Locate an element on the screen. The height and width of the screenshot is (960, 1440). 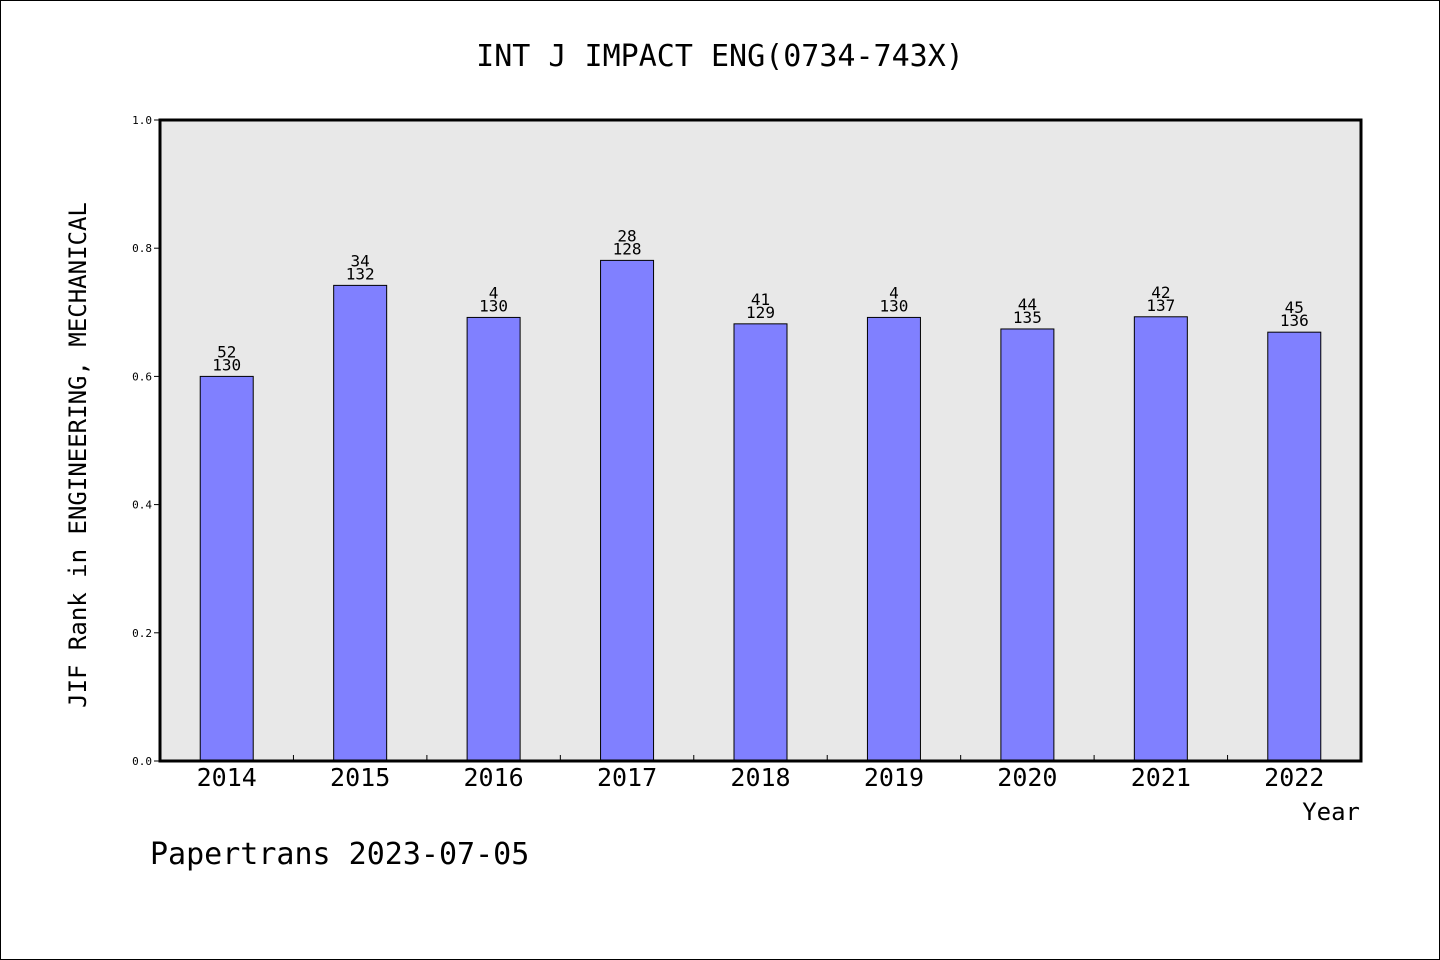
bar-2018 is located at coordinates (760, 542).